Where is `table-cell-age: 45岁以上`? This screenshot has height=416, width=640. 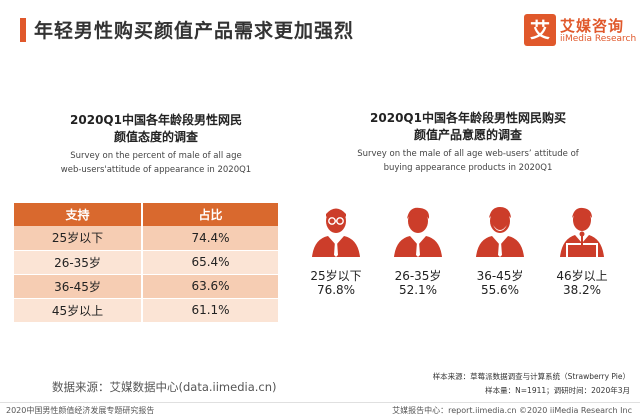
table-cell-age: 45岁以上 is located at coordinates (77, 309).